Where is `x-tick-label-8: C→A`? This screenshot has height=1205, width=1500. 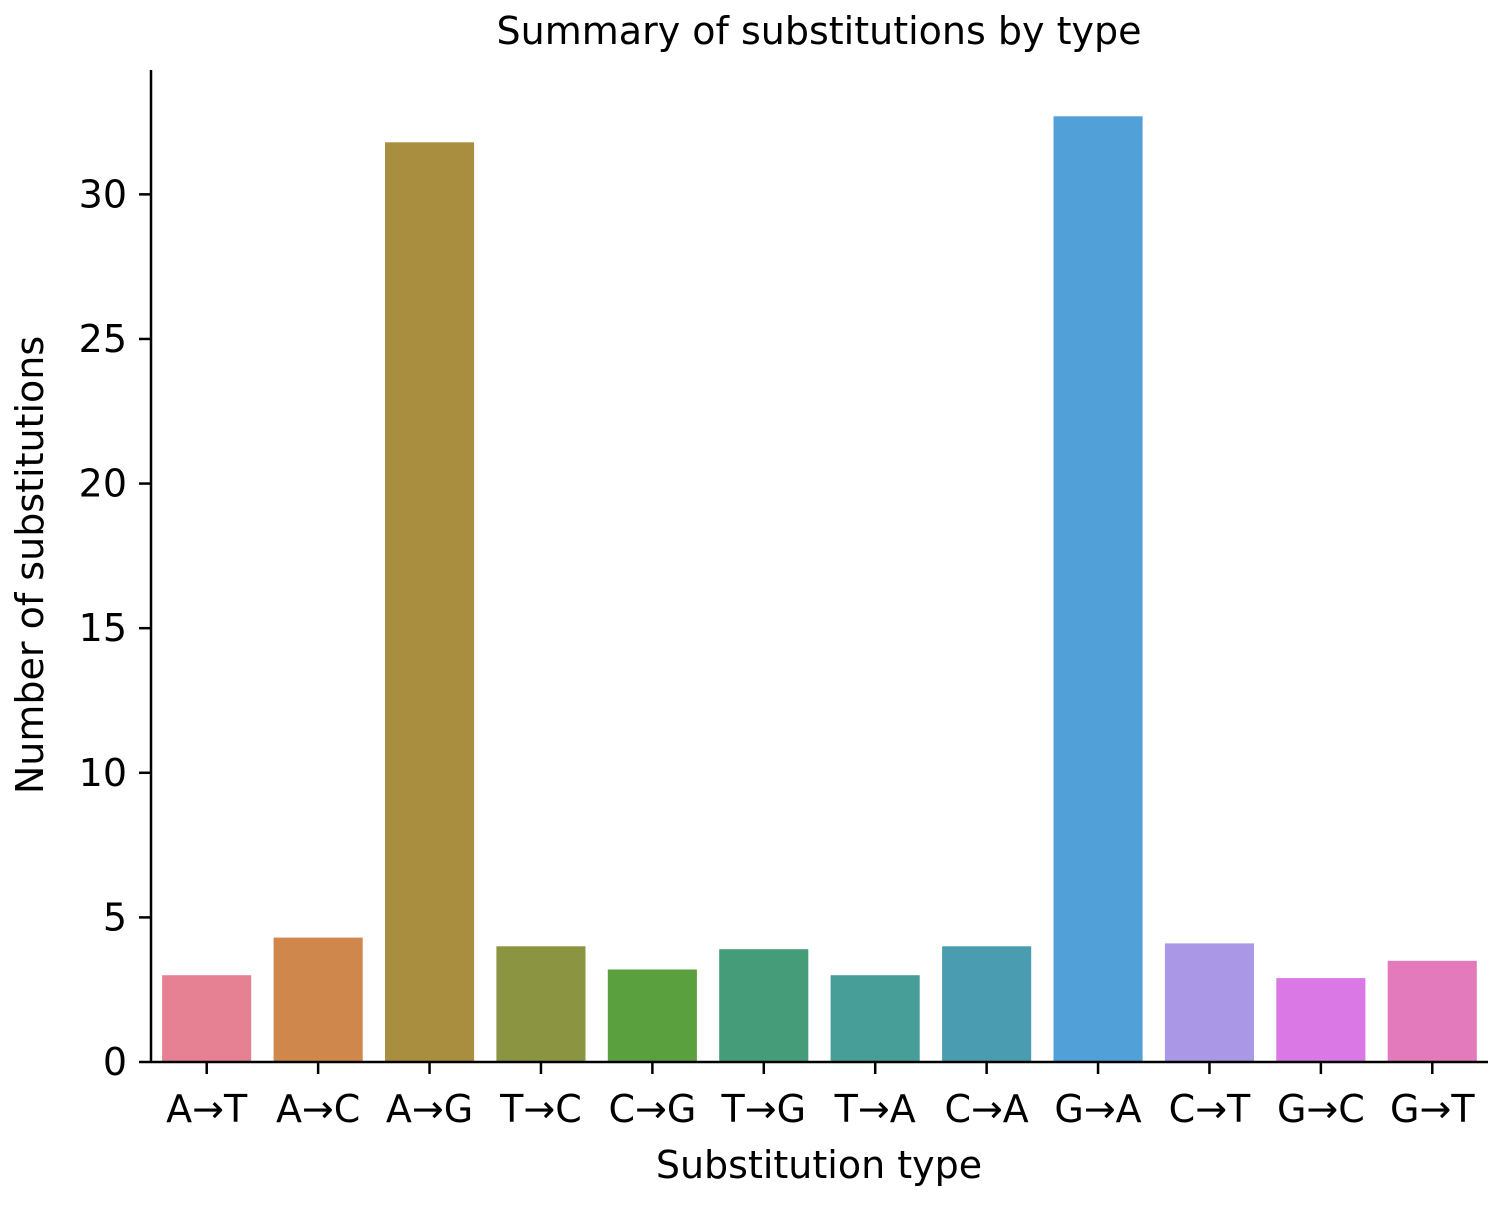
x-tick-label-8: C→A is located at coordinates (986, 1109).